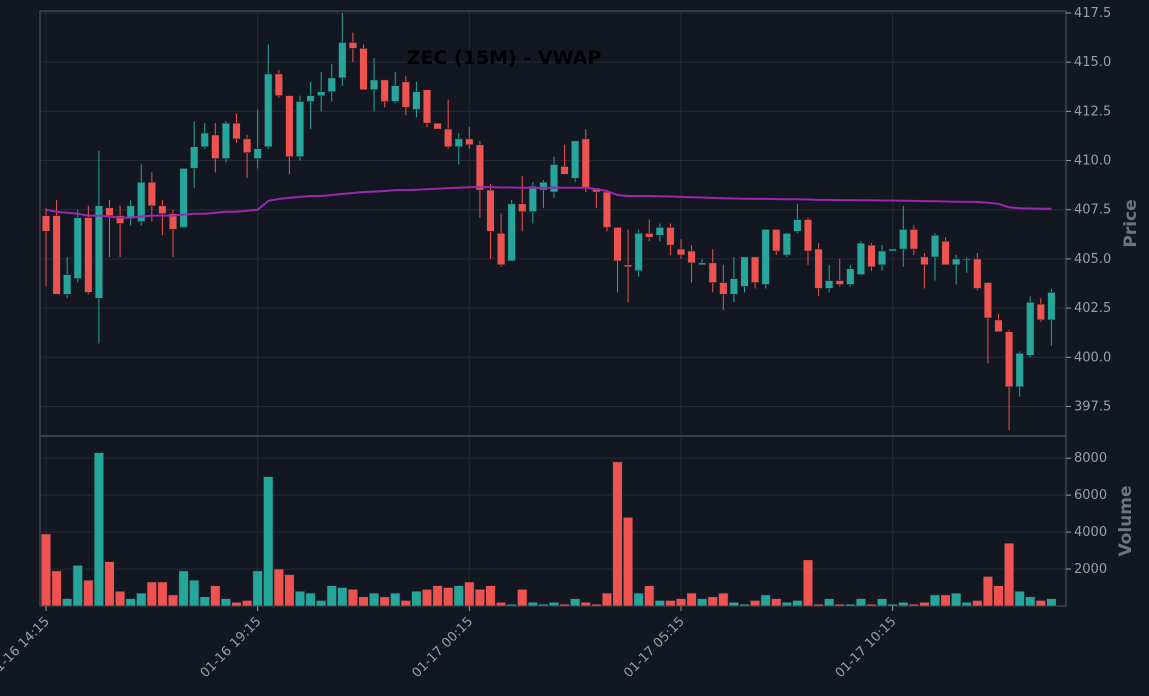  What do you see at coordinates (1092, 406) in the screenshot?
I see `price-tick-label: 397.5` at bounding box center [1092, 406].